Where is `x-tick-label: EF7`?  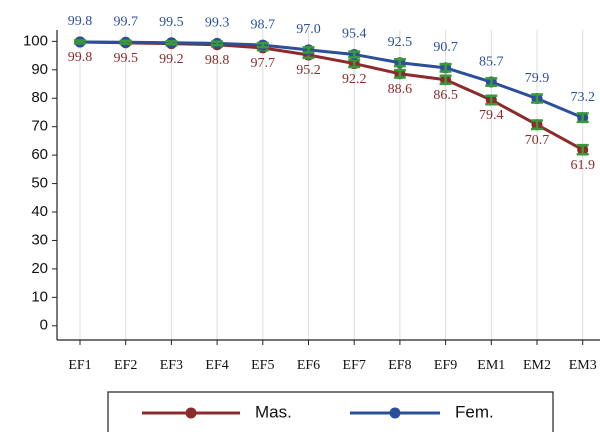
x-tick-label: EF7 is located at coordinates (354, 365).